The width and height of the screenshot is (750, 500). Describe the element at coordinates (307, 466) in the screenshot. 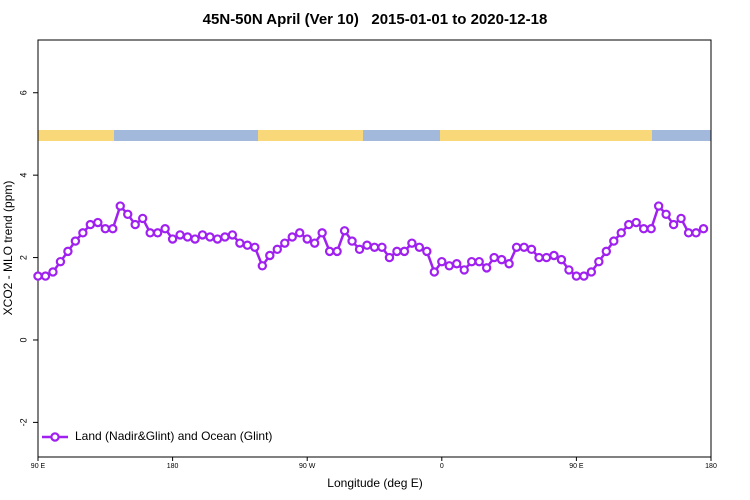

I see `x-tick-label: 90 W` at that location.